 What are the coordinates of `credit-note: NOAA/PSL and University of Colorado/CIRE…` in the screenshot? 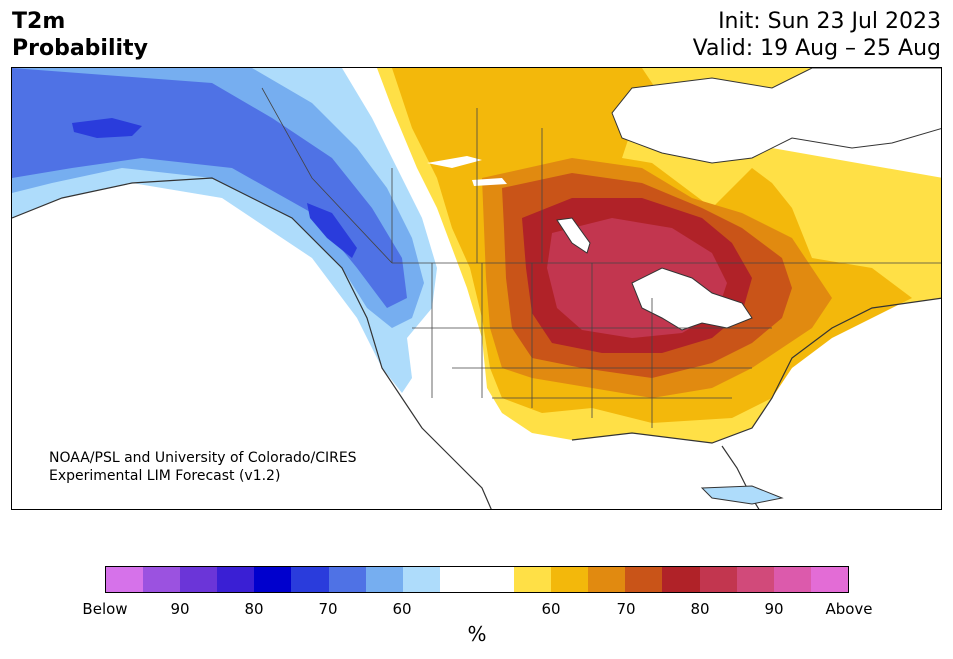 It's located at (203, 467).